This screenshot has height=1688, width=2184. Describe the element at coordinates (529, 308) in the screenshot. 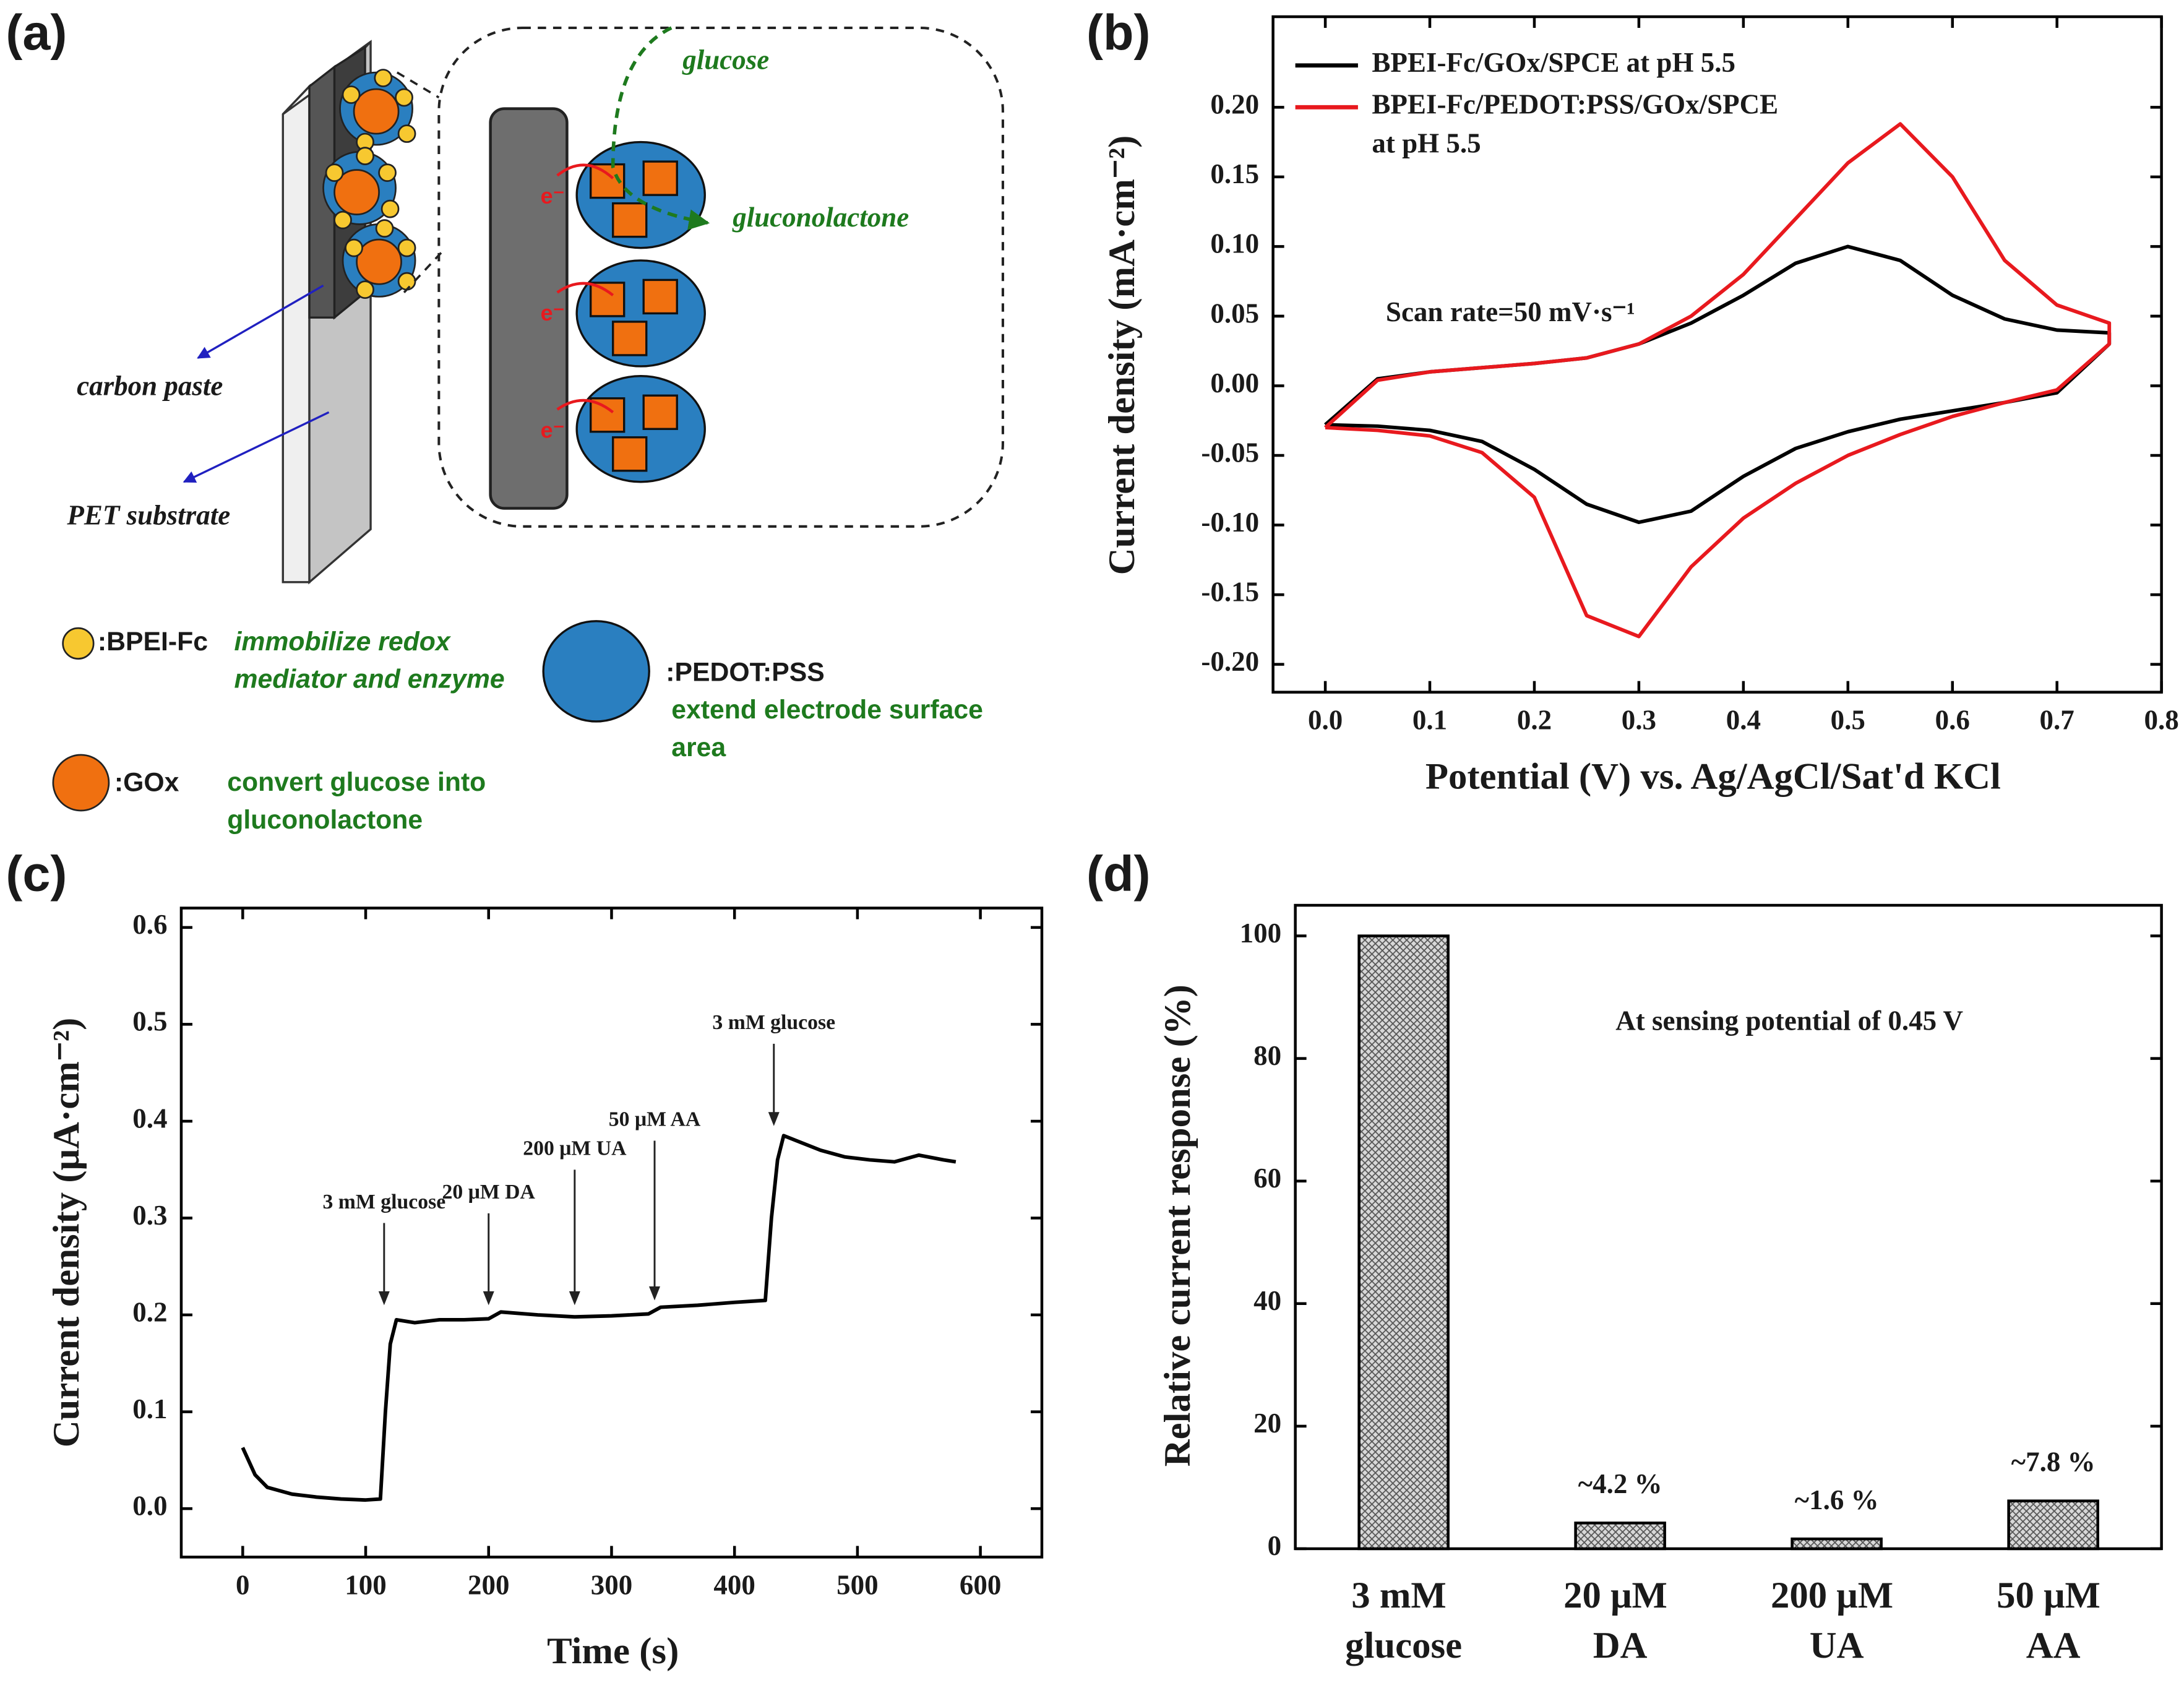

I see `electrode` at that location.